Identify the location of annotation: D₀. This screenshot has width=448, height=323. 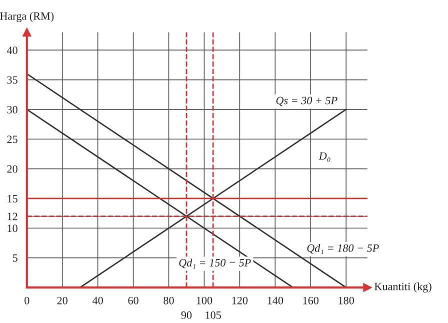
(324, 157).